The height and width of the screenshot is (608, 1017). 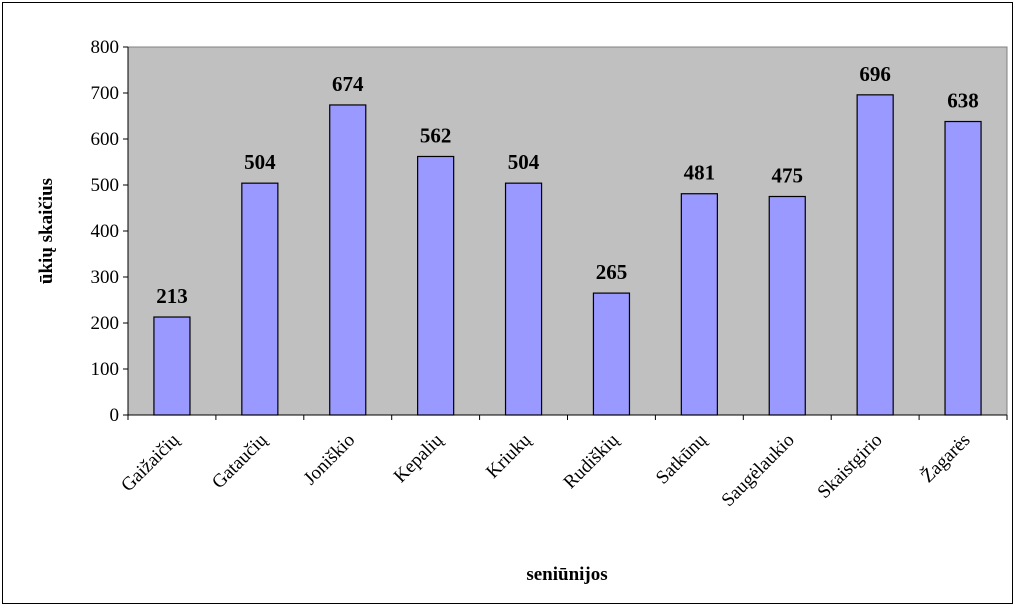 I want to click on x-tick-label: Gataučių, so click(x=240, y=461).